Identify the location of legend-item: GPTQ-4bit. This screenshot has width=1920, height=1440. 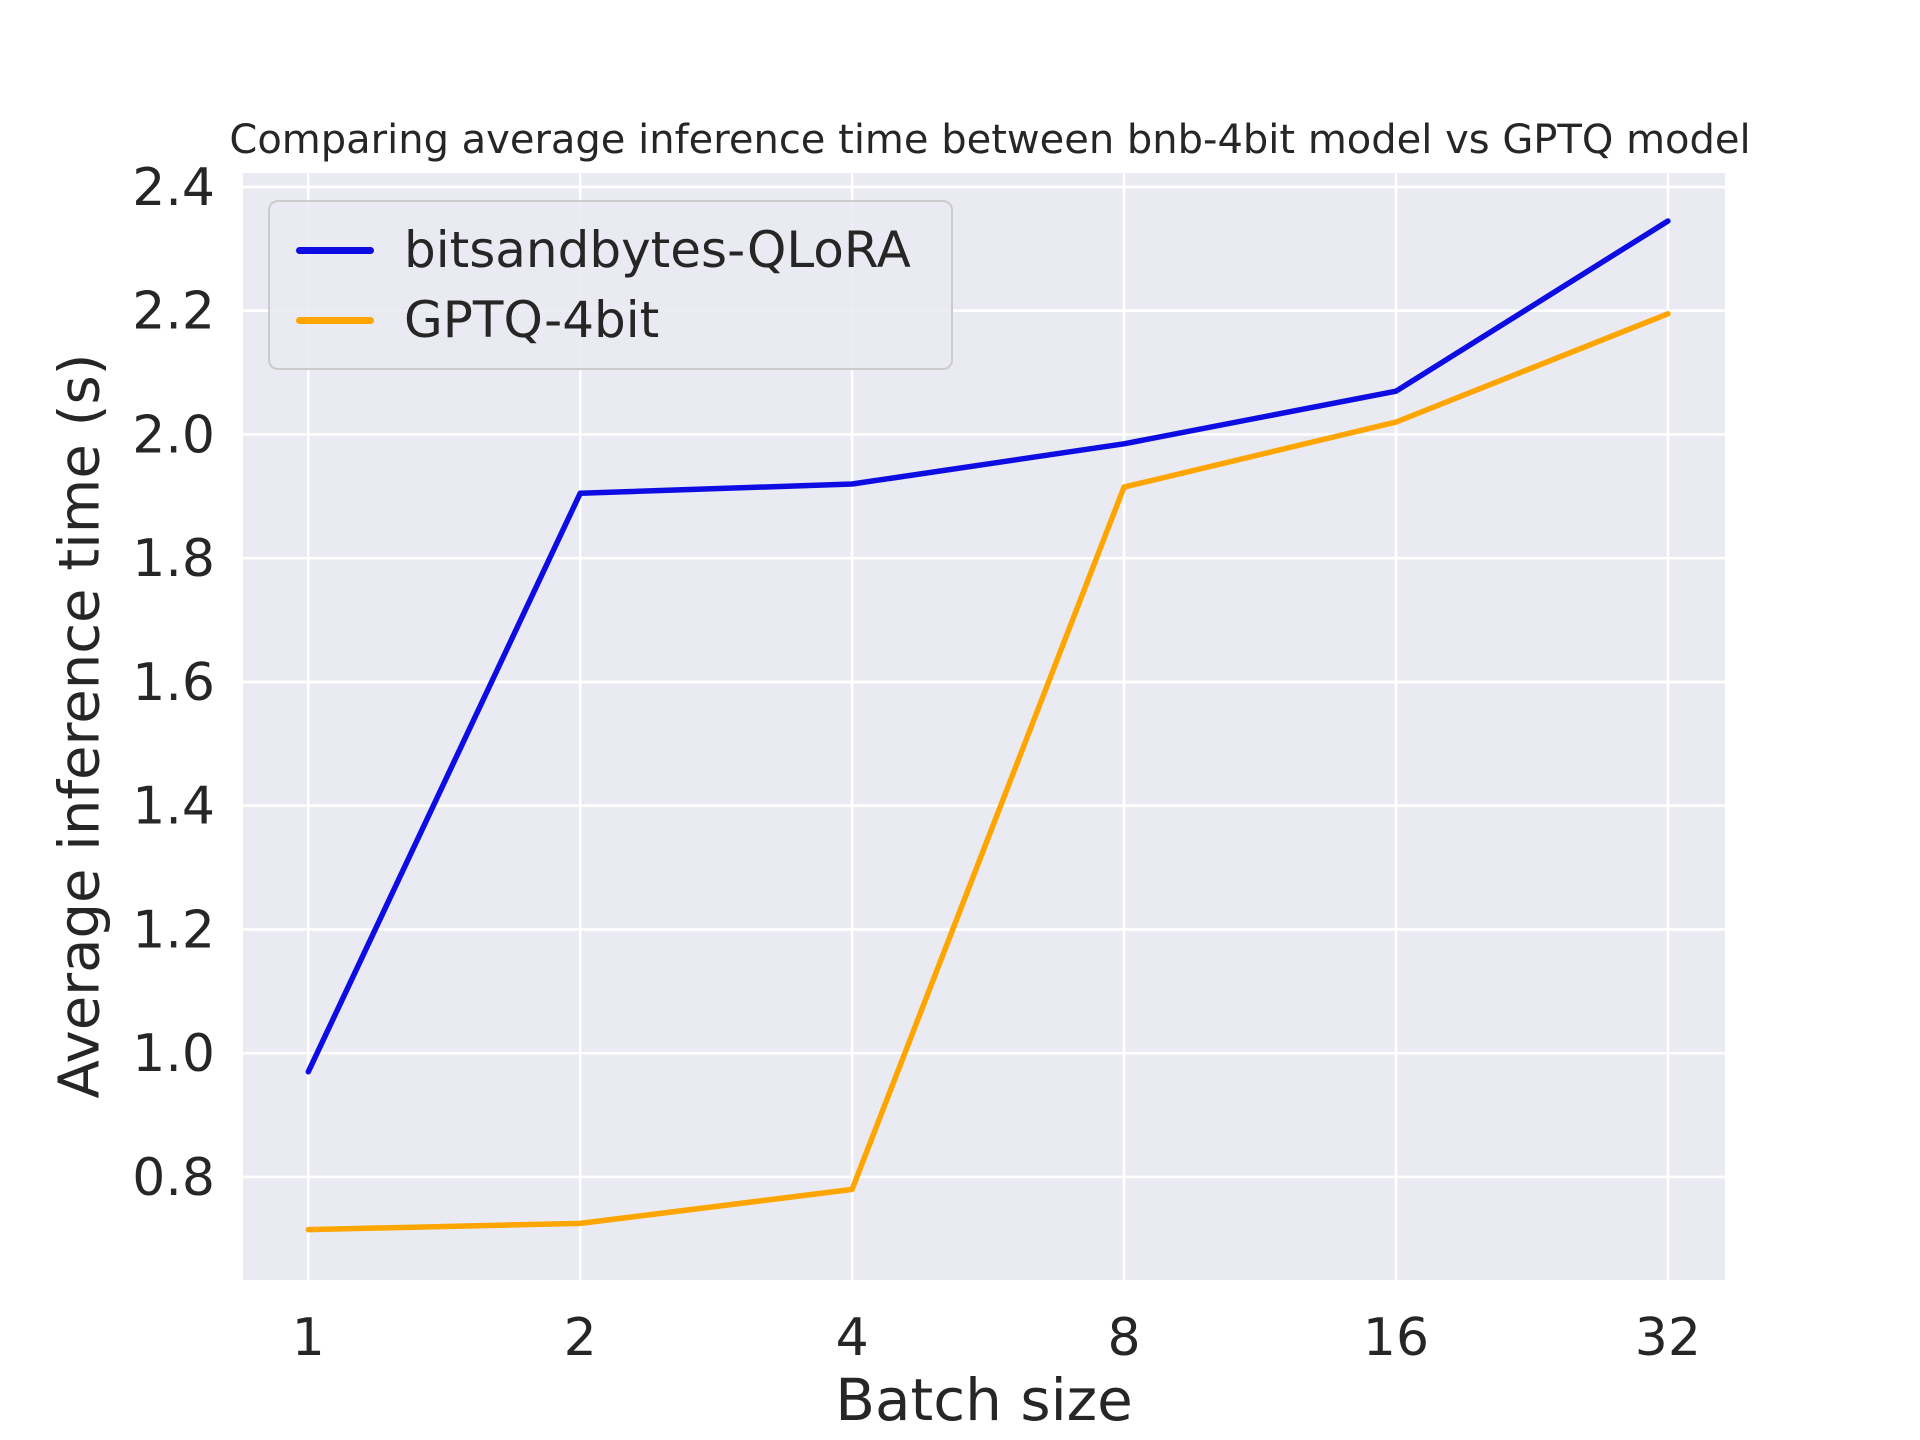
(603, 320).